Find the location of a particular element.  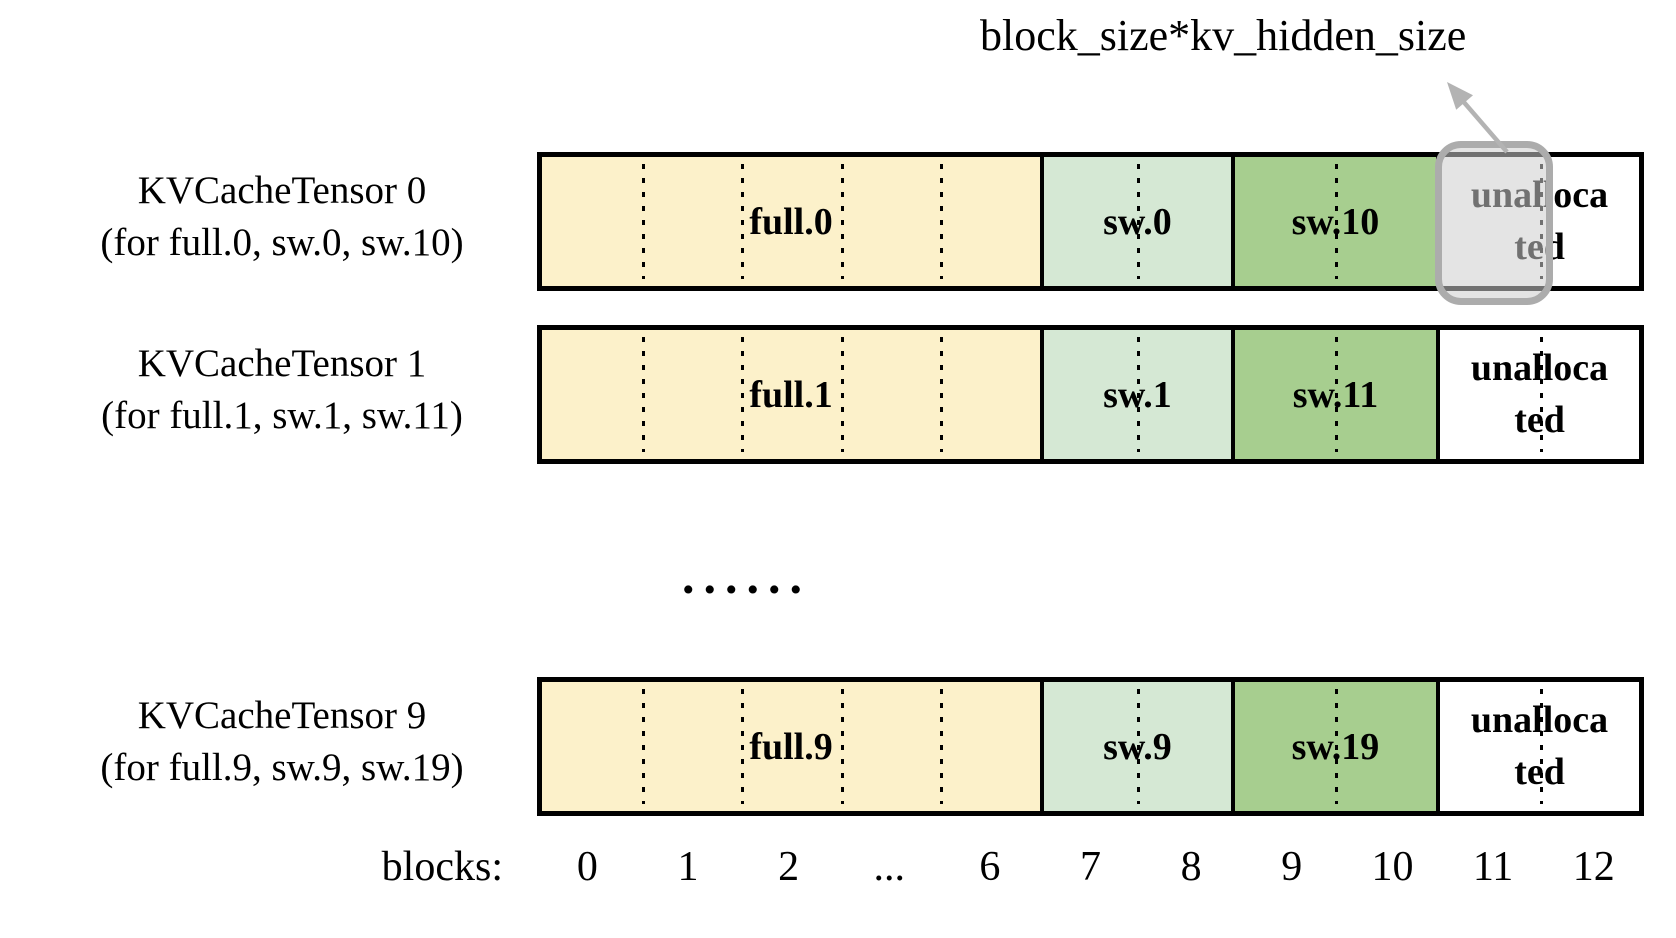

segment-sw-a: sw.1 is located at coordinates (1135, 394).